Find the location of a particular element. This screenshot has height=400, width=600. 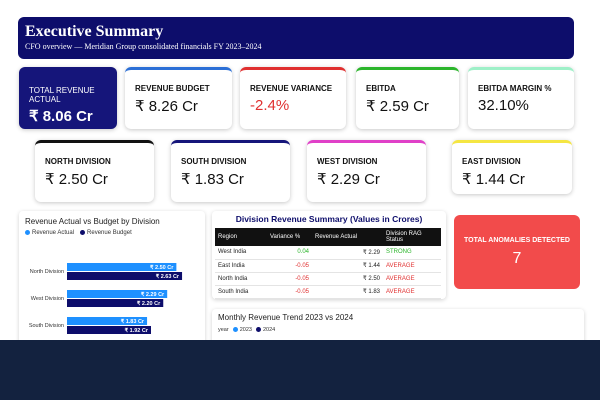

division-value: ₹ 2.50 Cr is located at coordinates (76, 179).